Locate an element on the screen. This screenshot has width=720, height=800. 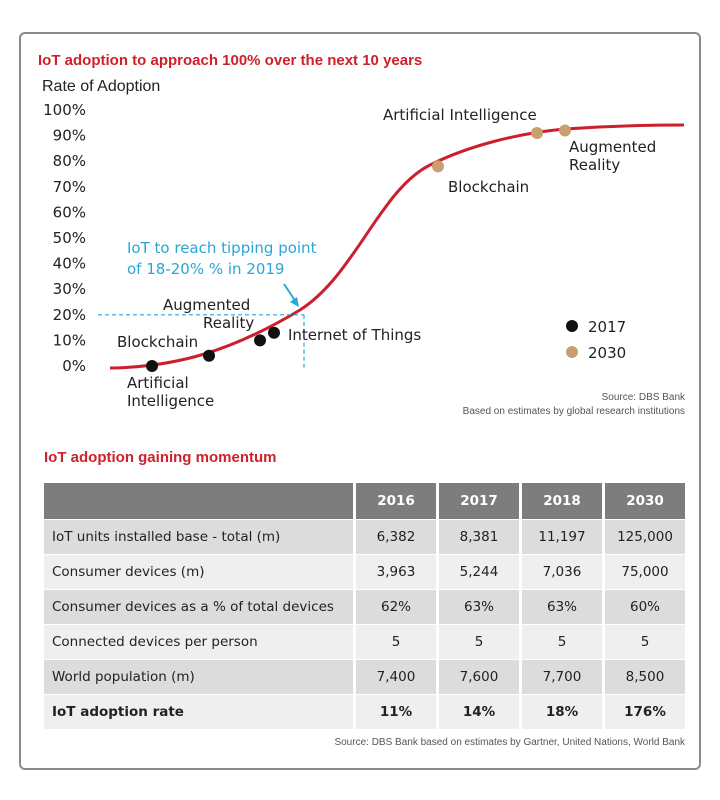
label-2017-augmented-1: Augmented is located at coordinates (206, 305).